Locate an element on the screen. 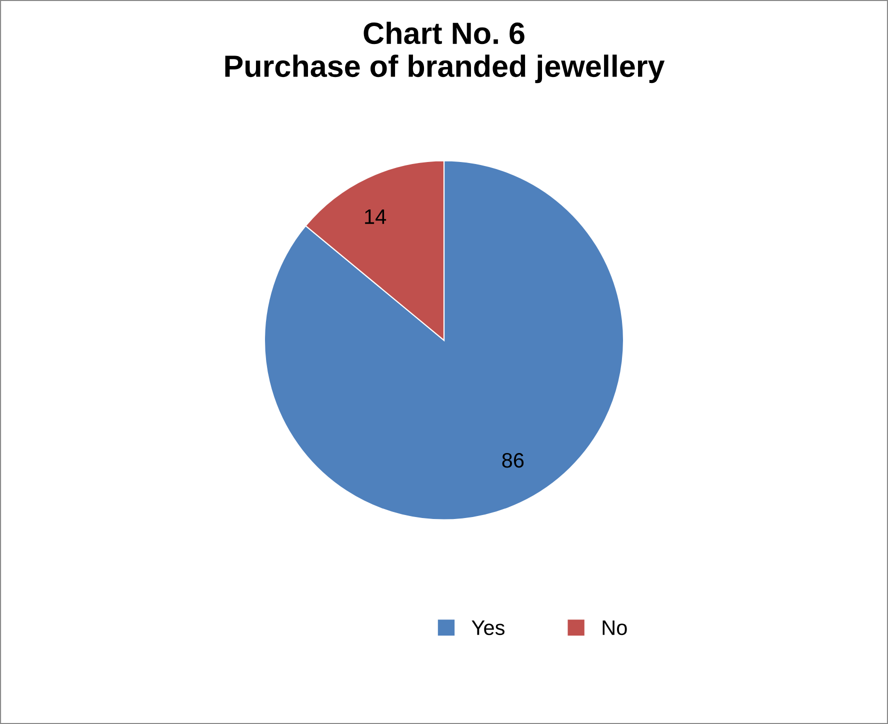 The image size is (888, 724). legend-label: No is located at coordinates (614, 628).